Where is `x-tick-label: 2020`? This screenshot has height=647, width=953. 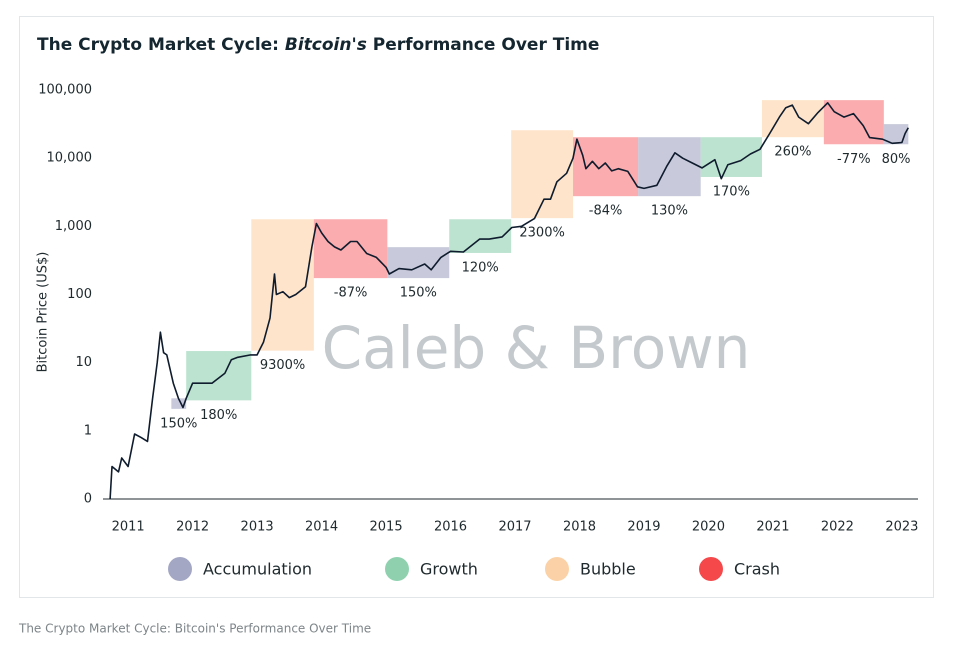 x-tick-label: 2020 is located at coordinates (708, 527).